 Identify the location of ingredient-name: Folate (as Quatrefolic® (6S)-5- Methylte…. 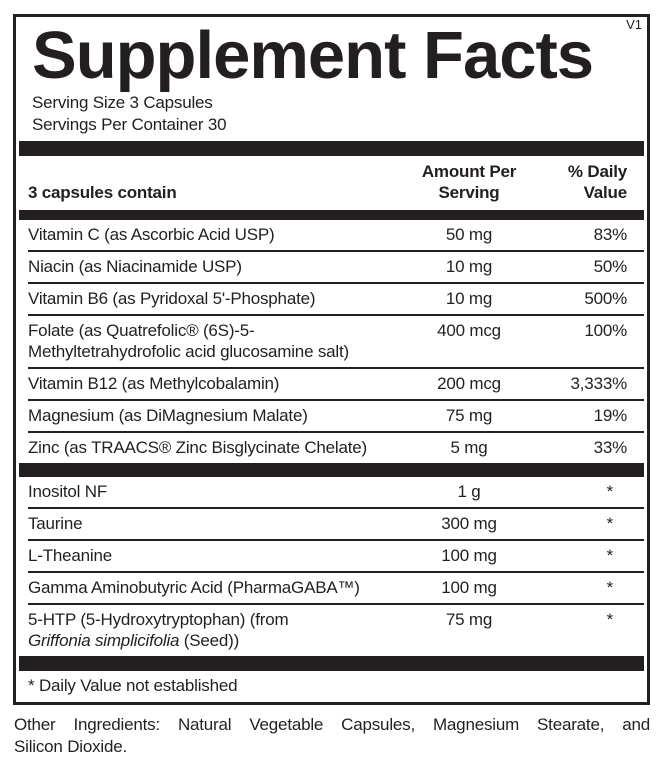
(206, 341).